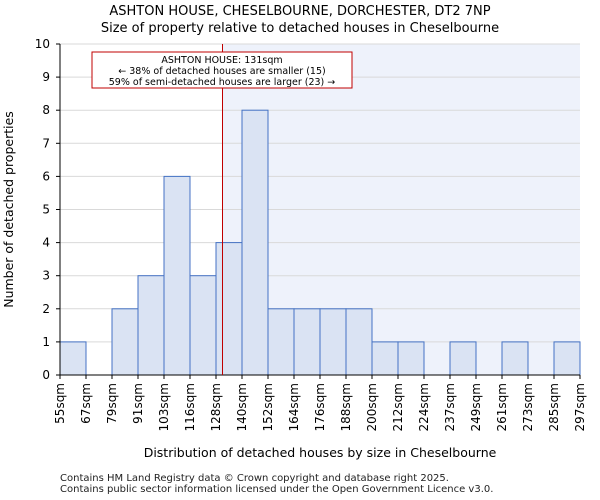 This screenshot has height=500, width=600. What do you see at coordinates (112, 403) in the screenshot?
I see `x-tick-label: 79sqm` at bounding box center [112, 403].